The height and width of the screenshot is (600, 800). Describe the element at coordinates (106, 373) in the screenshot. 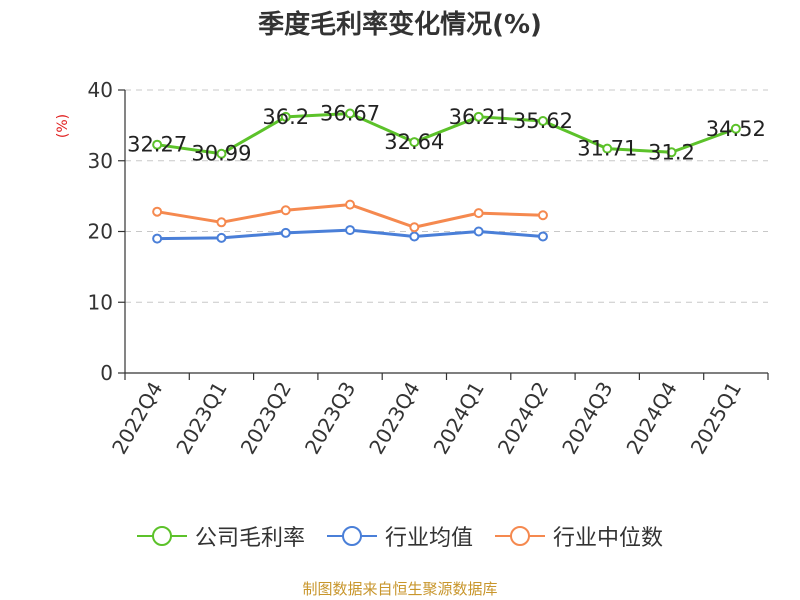

I see `y-tick-label: 0` at that location.